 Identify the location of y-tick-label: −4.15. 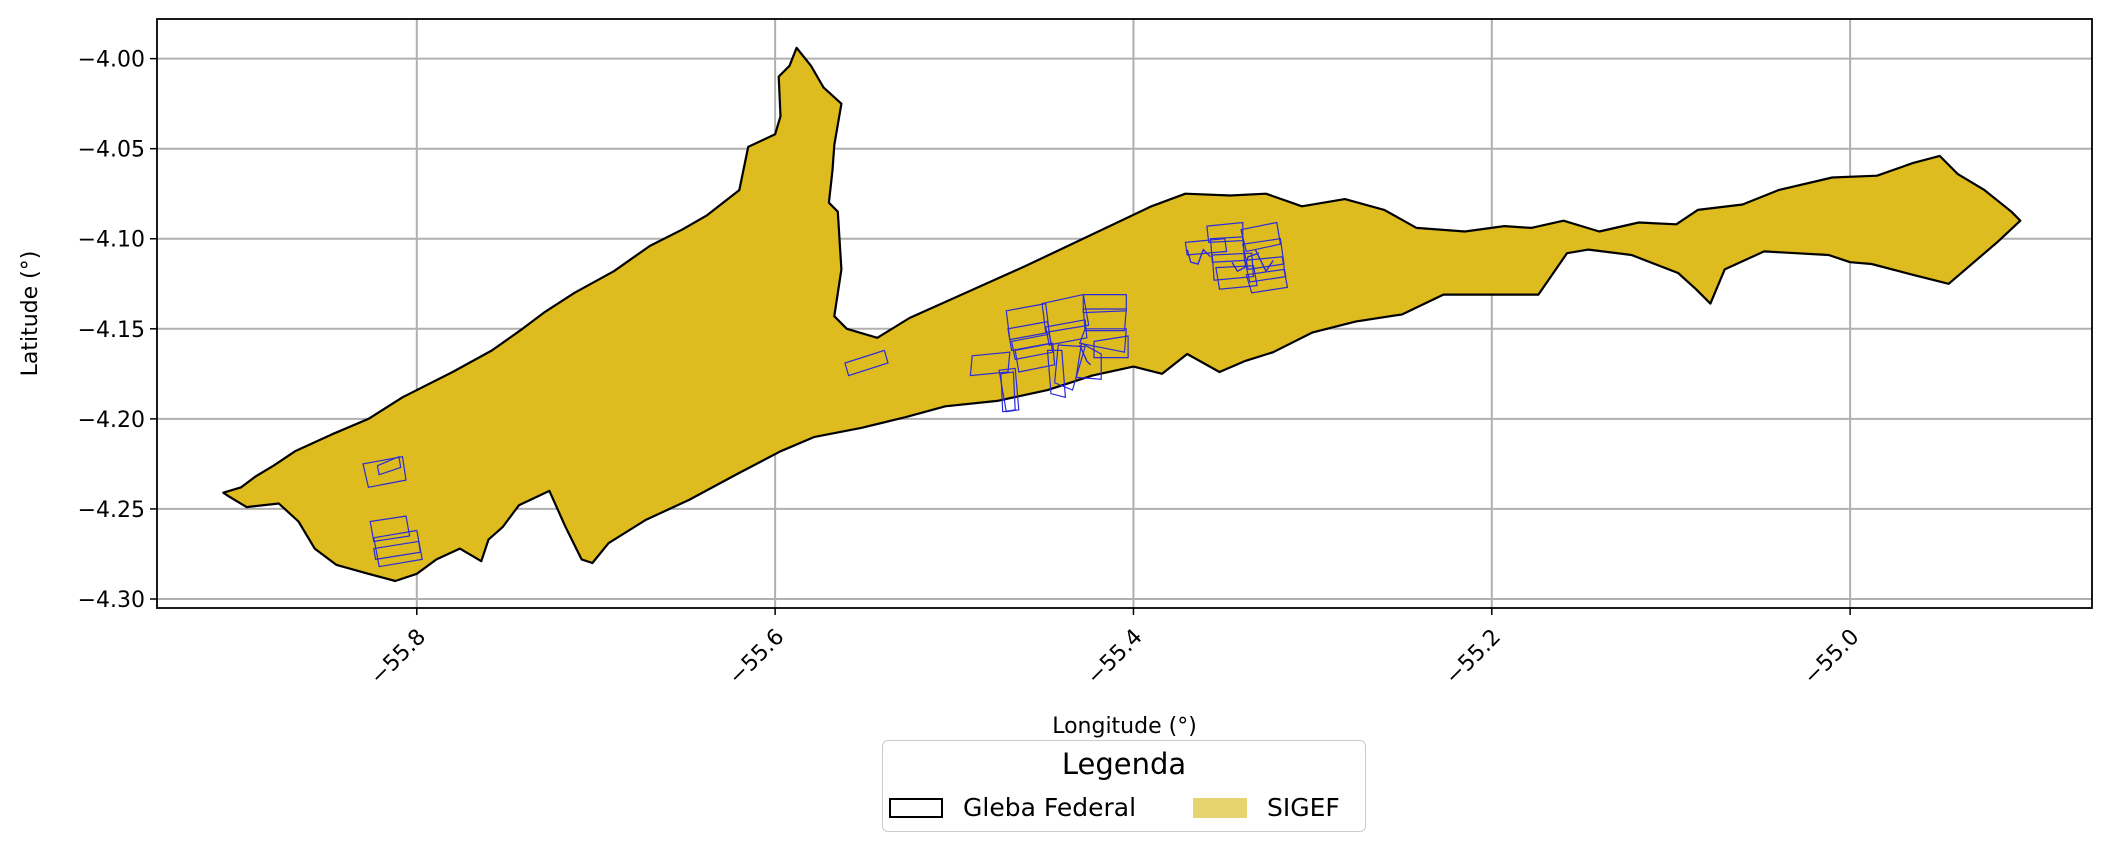
(111, 330).